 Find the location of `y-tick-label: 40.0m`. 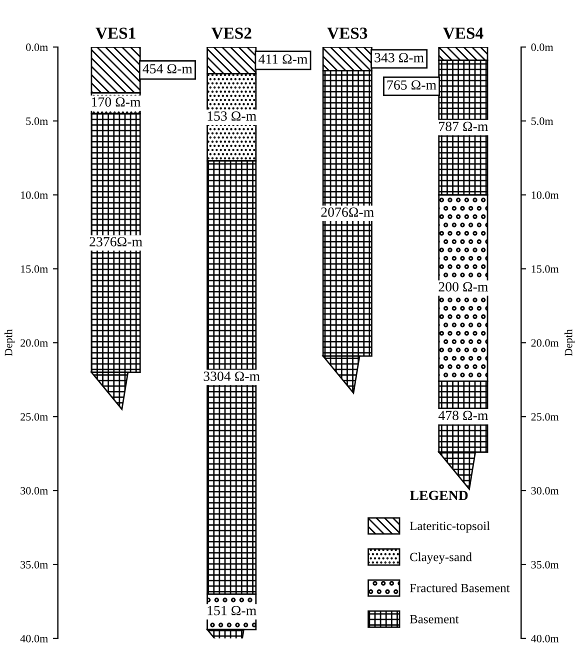

y-tick-label: 40.0m is located at coordinates (34, 638).